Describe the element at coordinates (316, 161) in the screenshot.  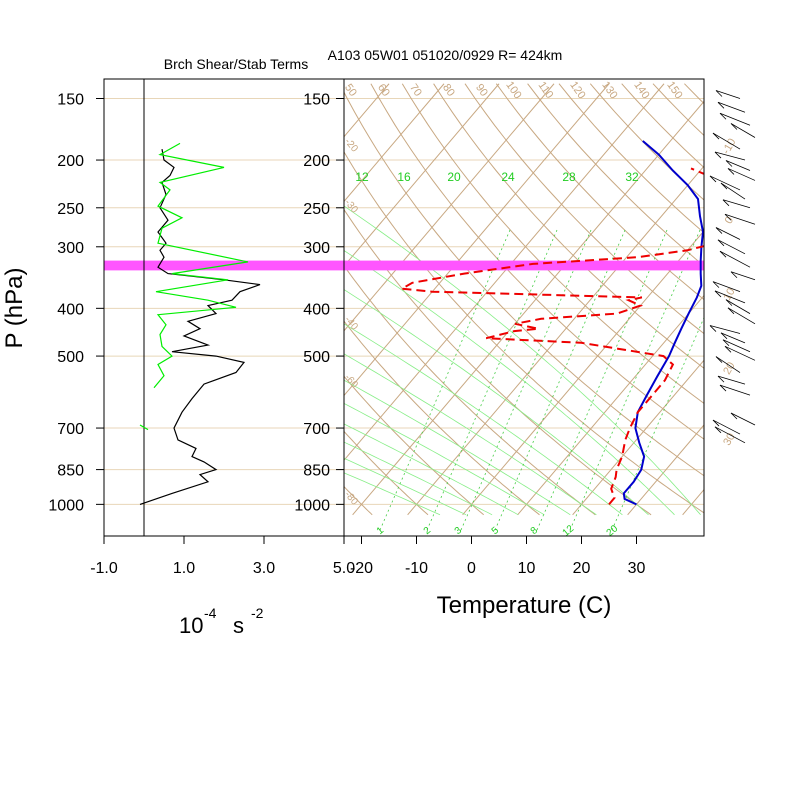
I see `right-y-tick-label: 200` at that location.